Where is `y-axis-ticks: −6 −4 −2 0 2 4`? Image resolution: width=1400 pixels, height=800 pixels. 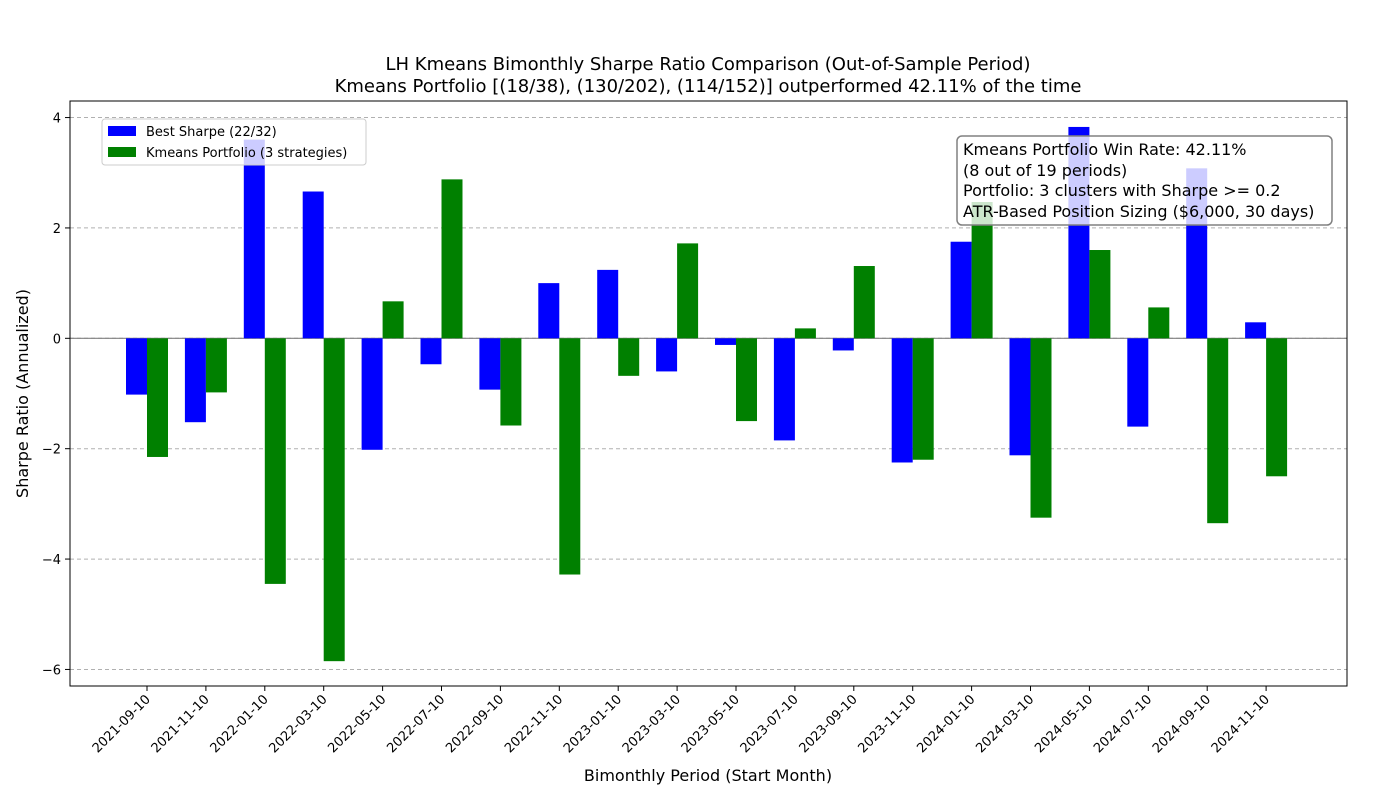
y-axis-ticks: −6 −4 −2 0 2 4 is located at coordinates (56, 395).